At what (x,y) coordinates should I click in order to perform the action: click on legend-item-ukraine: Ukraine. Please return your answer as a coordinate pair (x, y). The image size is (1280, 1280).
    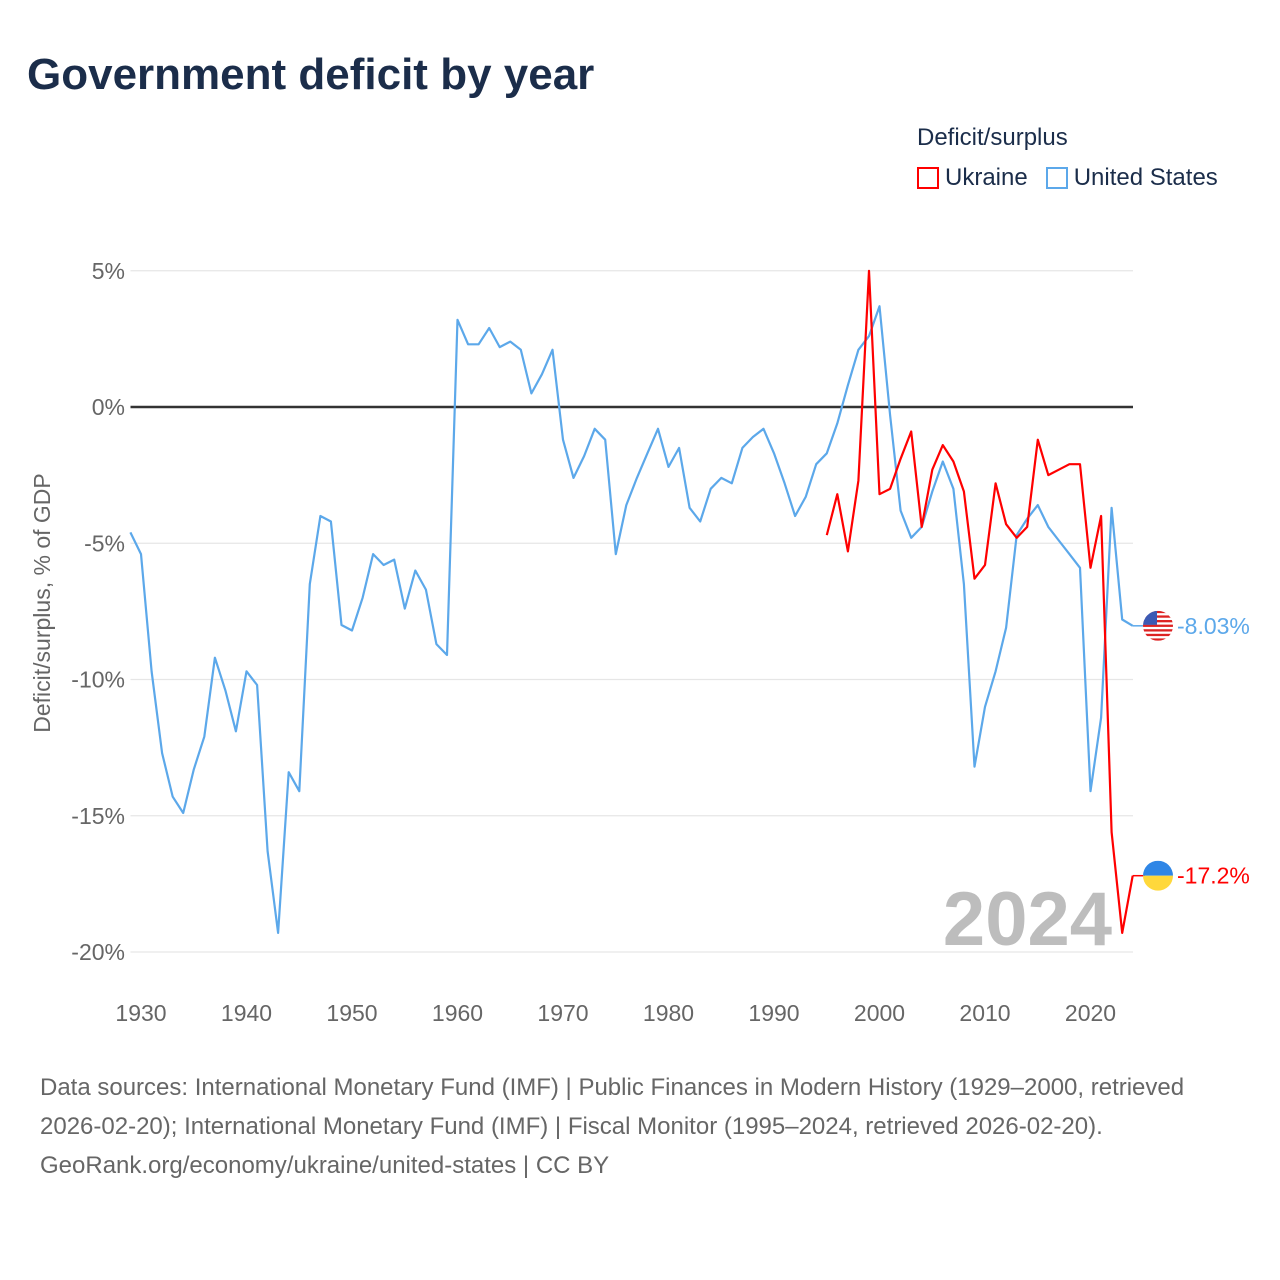
    Looking at the image, I should click on (972, 178).